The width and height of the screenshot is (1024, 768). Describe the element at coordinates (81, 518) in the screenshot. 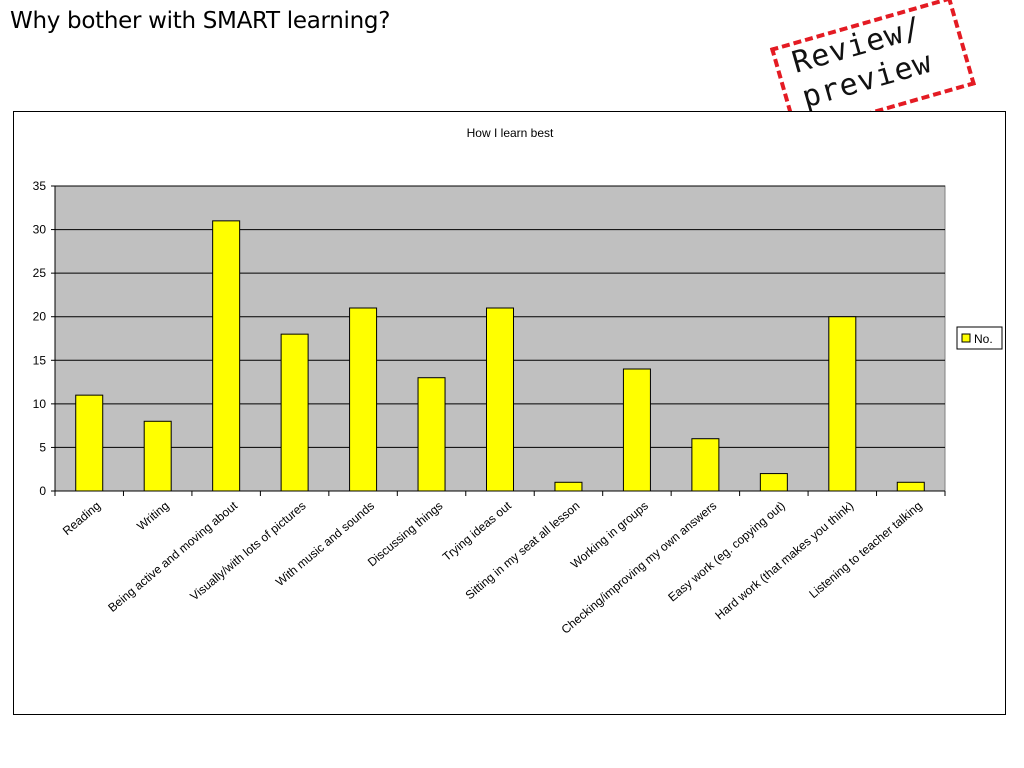

I see `x-tick-label: Reading` at that location.